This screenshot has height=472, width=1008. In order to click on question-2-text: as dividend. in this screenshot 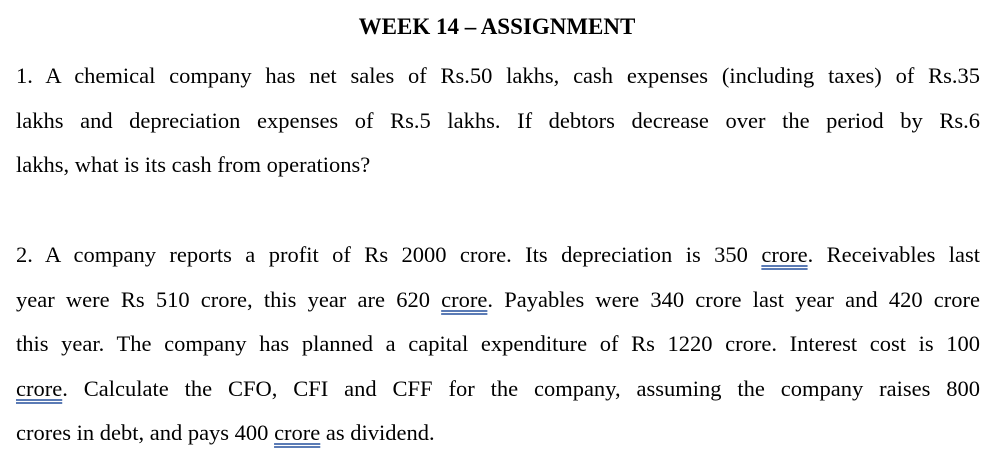, I will do `click(377, 432)`.